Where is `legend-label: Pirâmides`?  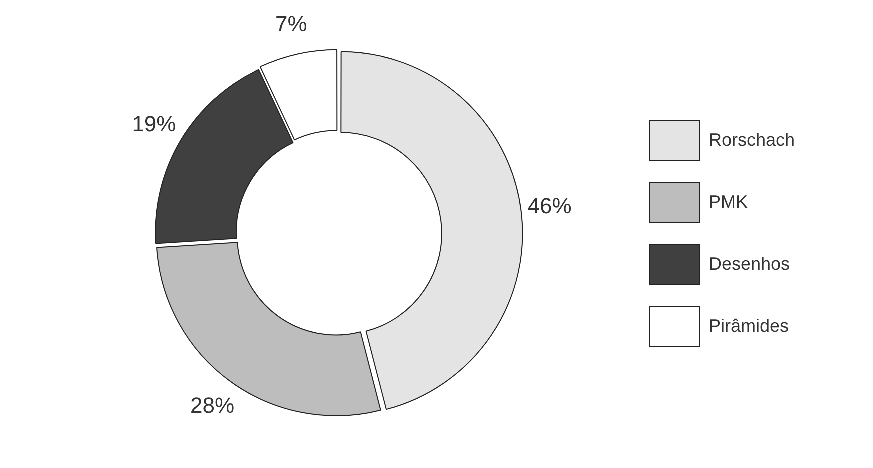 legend-label: Pirâmides is located at coordinates (748, 326).